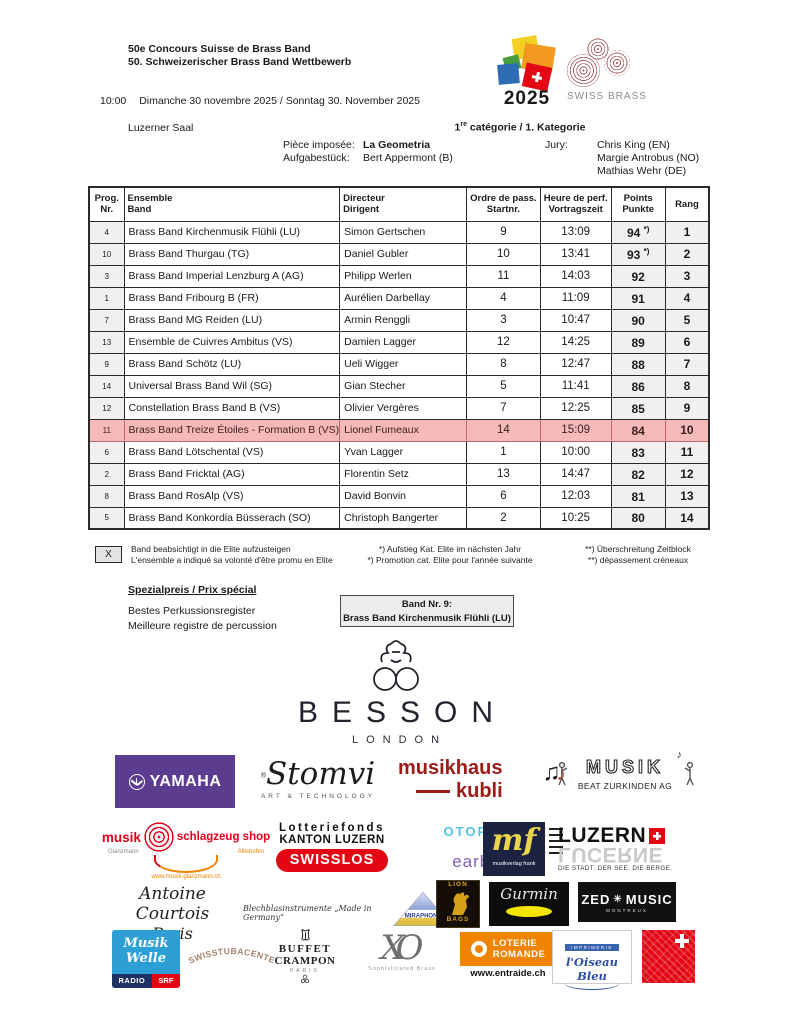 The image size is (791, 1024). I want to click on start-nr: 9, so click(503, 232).